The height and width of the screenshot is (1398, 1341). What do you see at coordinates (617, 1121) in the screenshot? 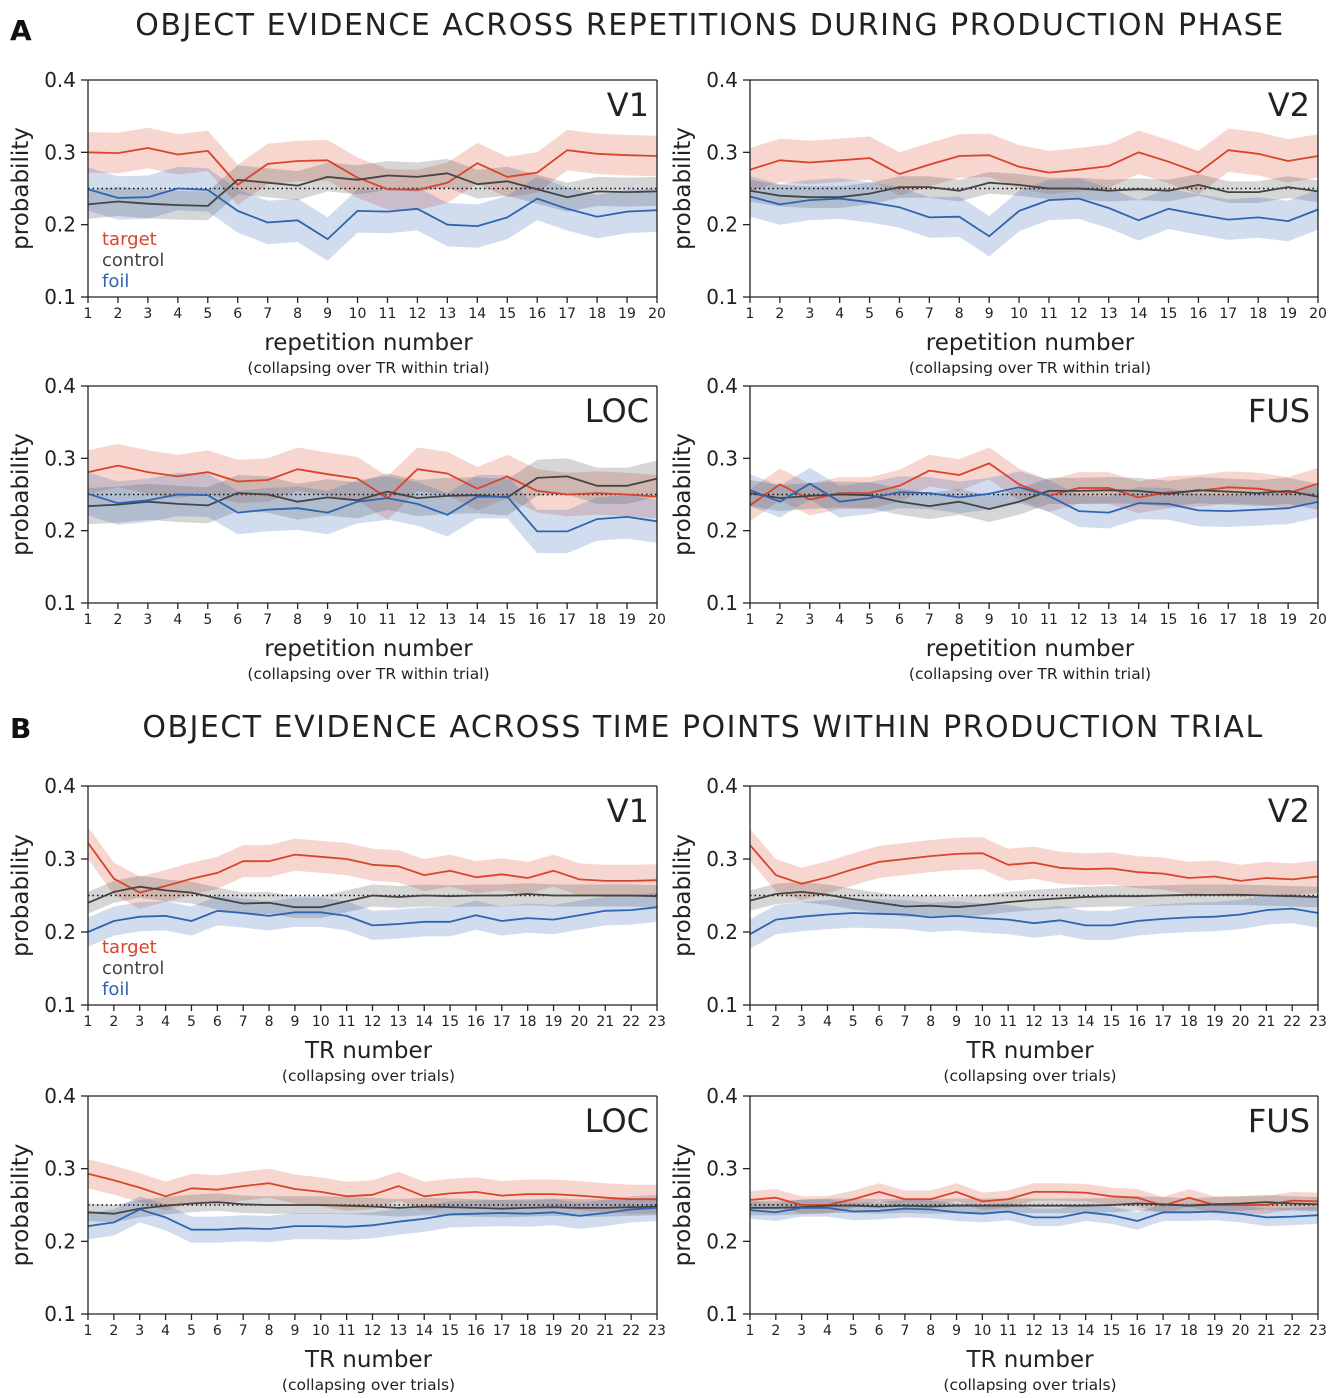
I see `region-label: LOC` at bounding box center [617, 1121].